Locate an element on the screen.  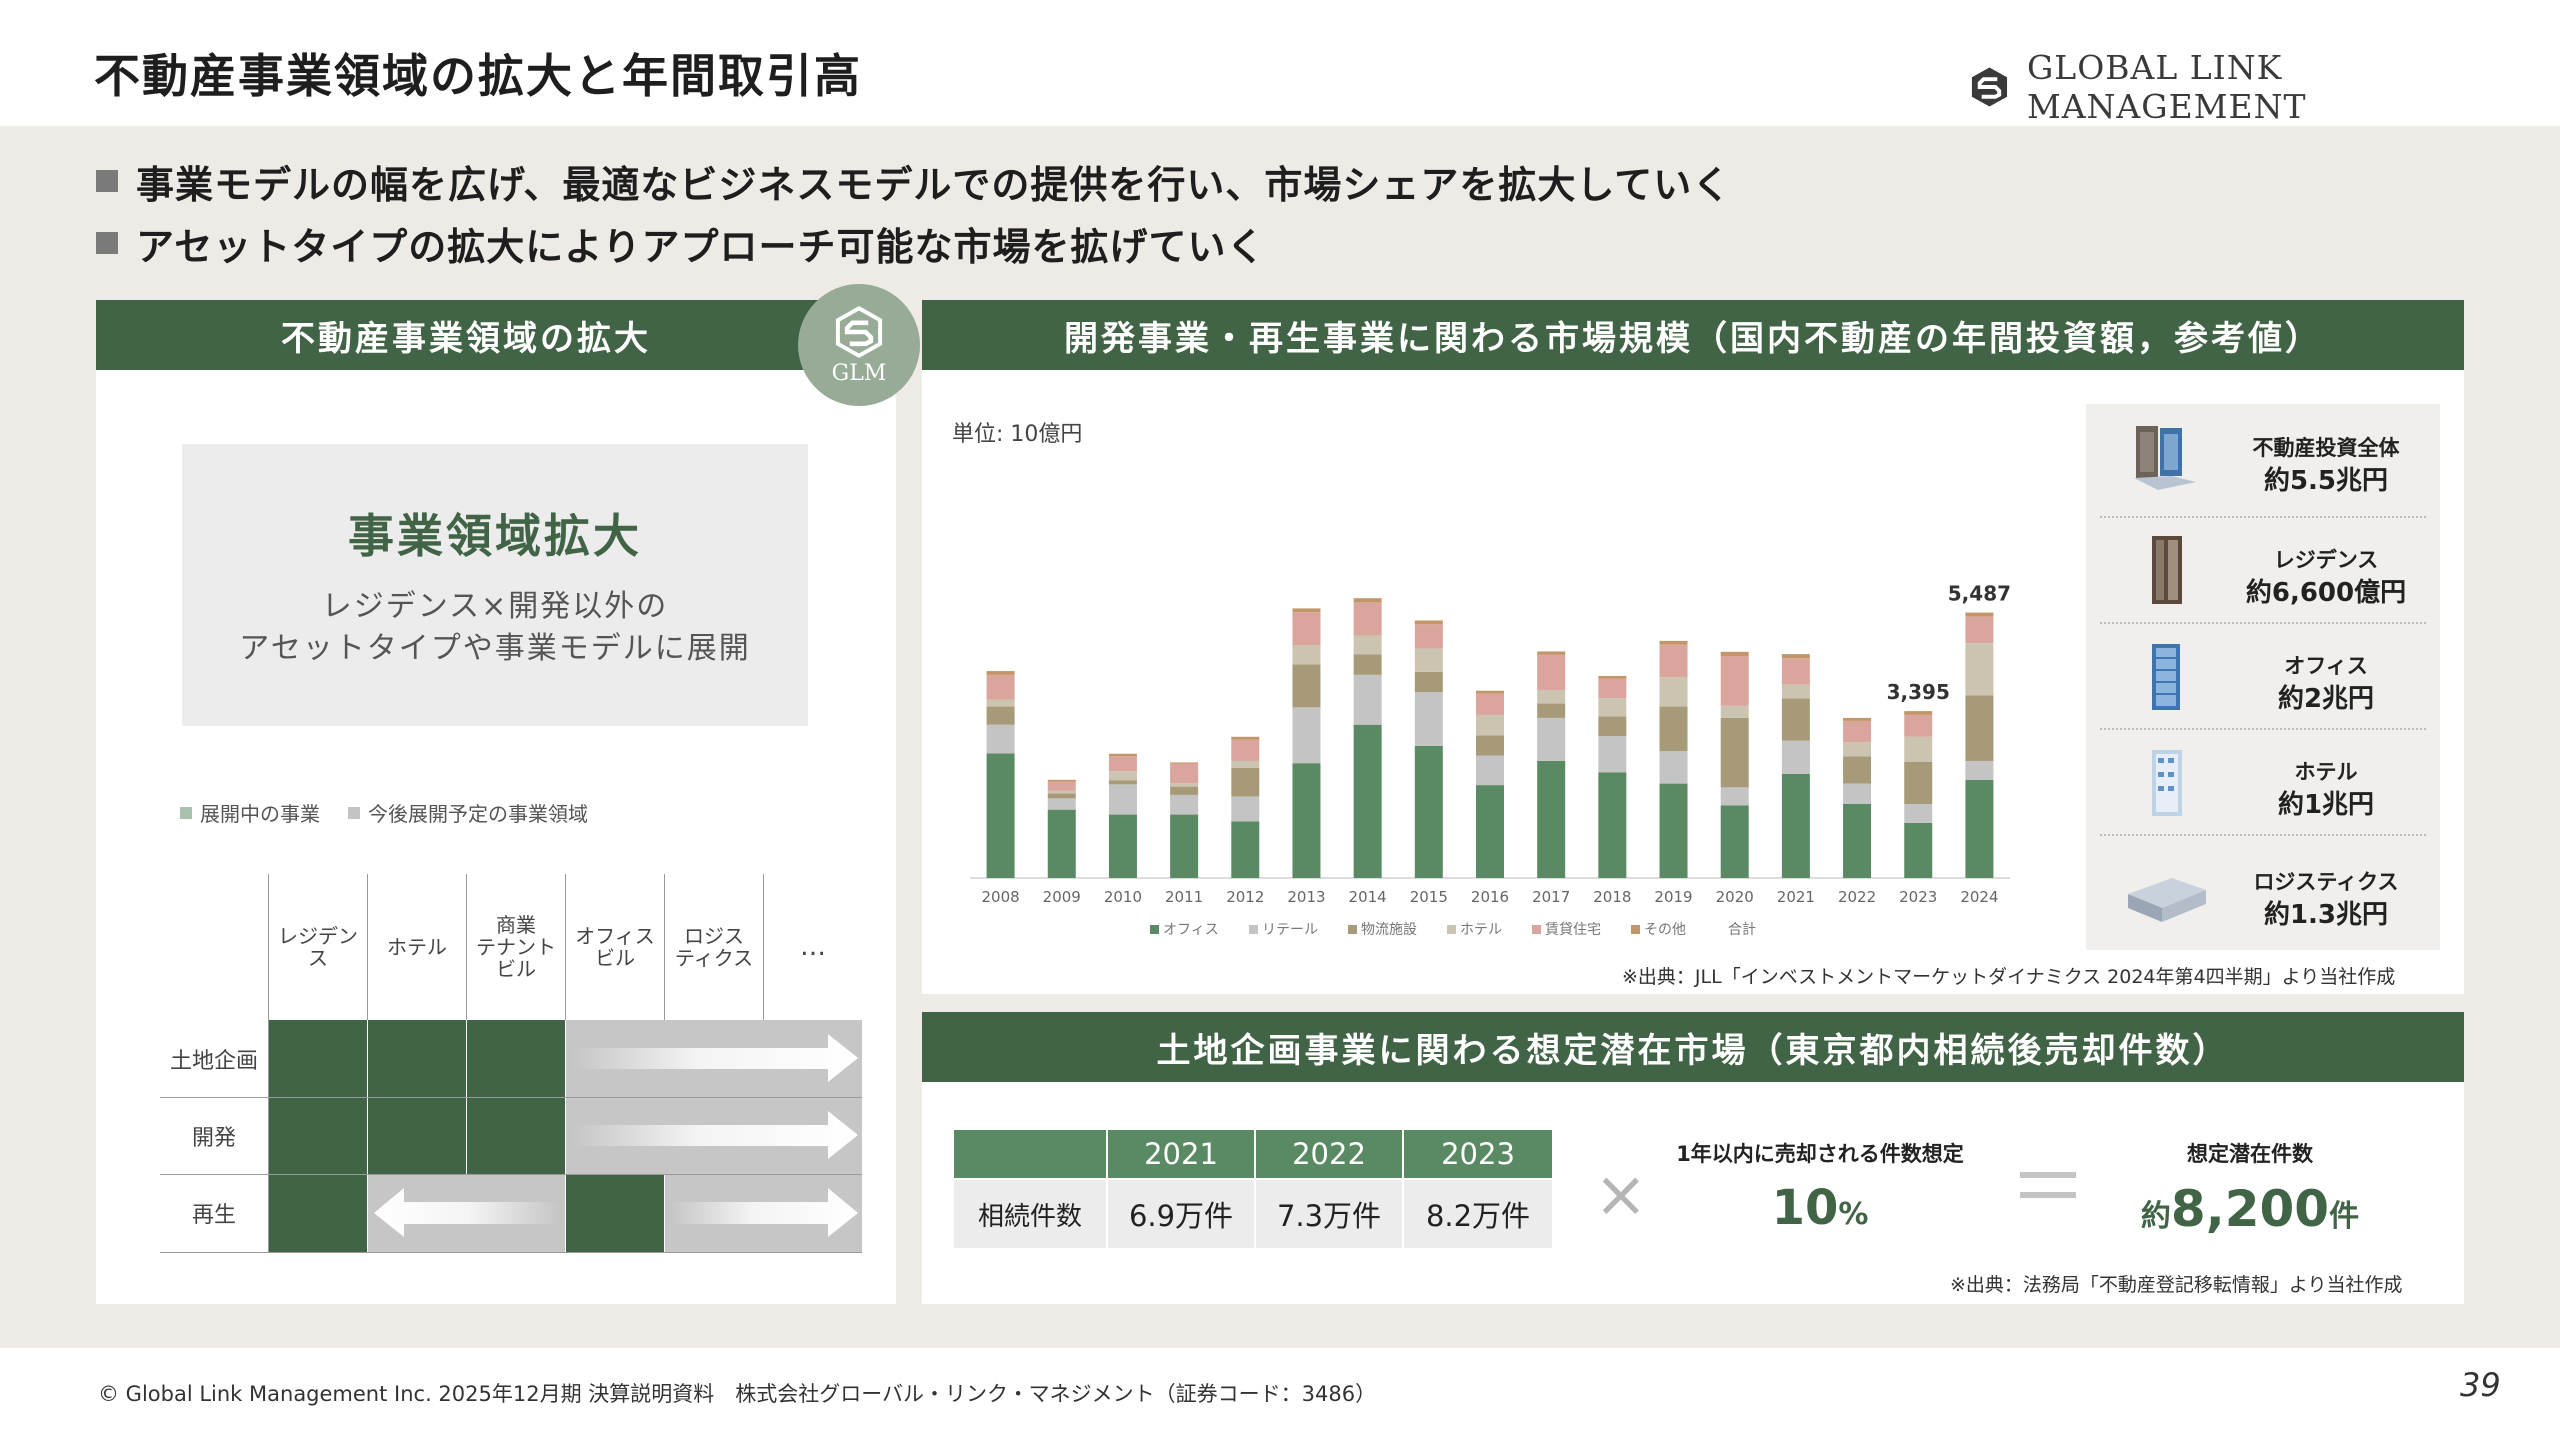
market-size-value: 約6,600億円 is located at coordinates (2326, 593).